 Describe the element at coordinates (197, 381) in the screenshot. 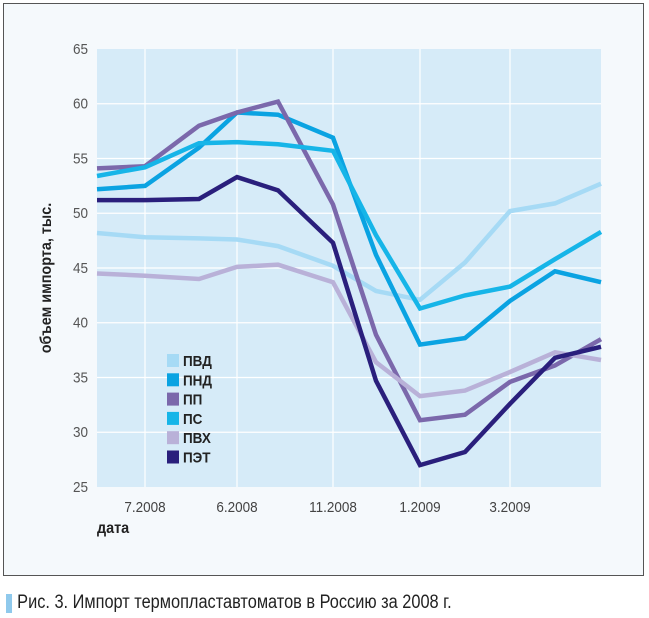

I see `legend-label: ПНД` at that location.